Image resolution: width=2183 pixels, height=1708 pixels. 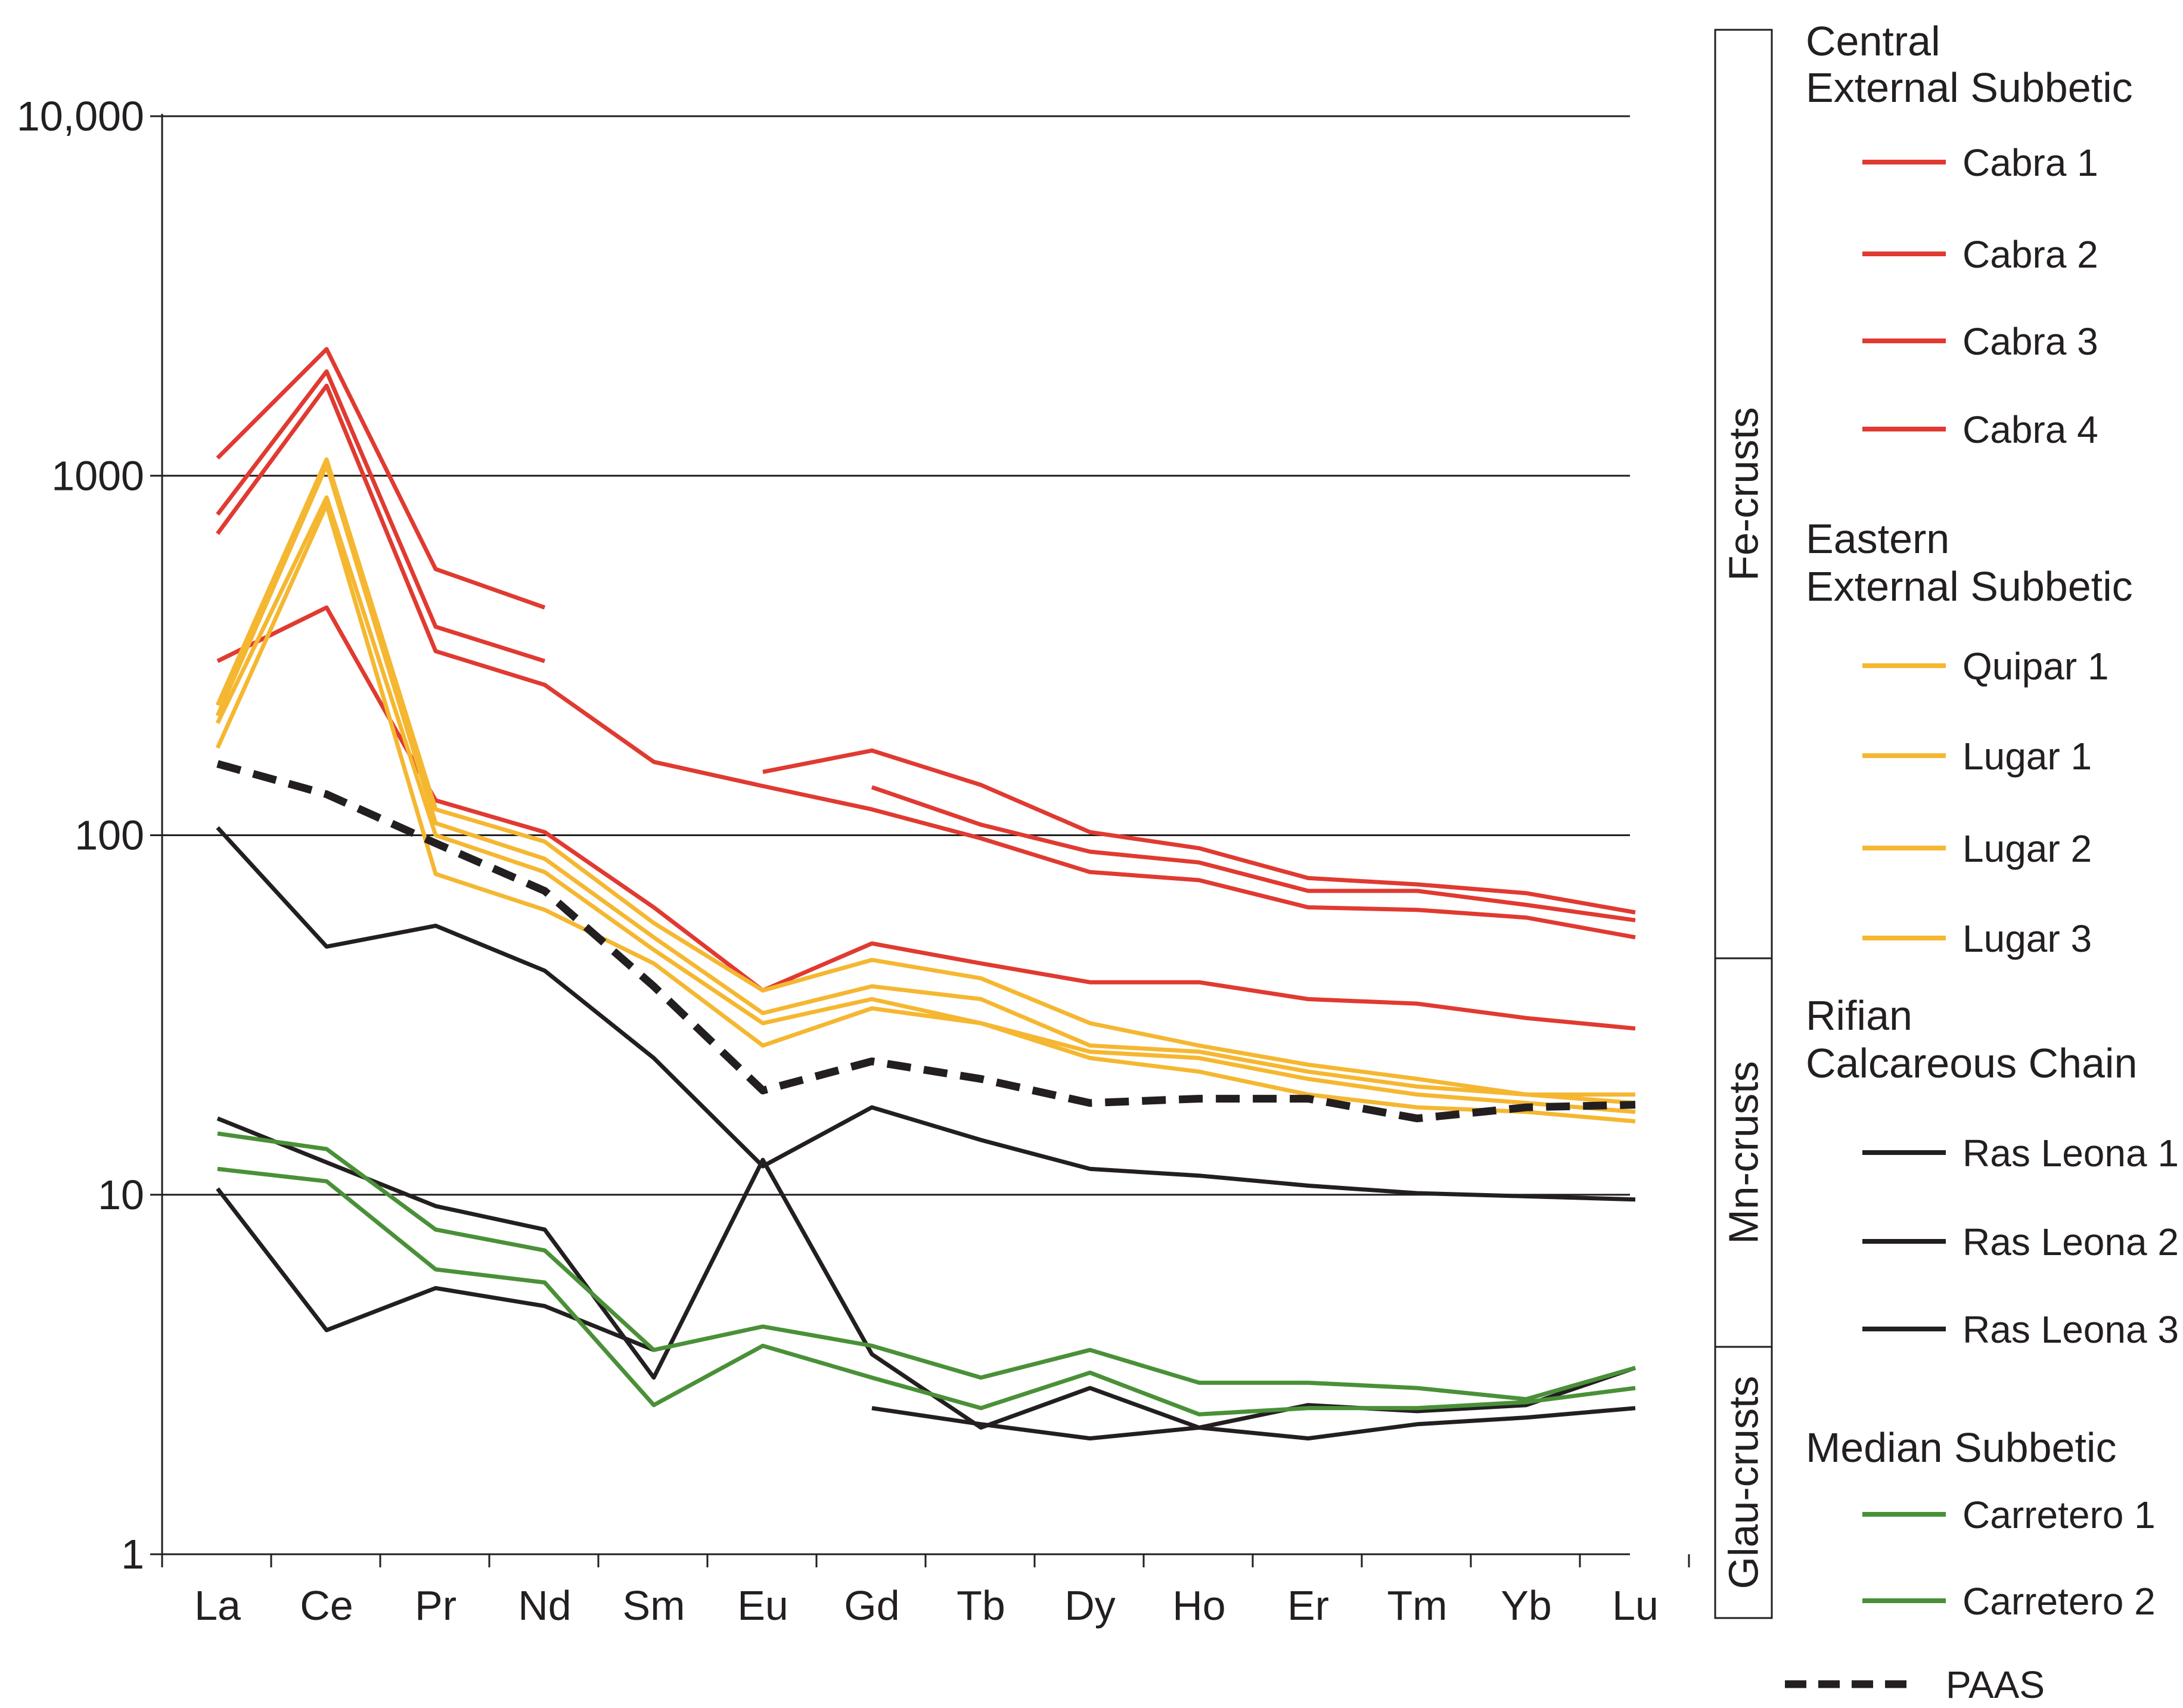 What do you see at coordinates (2027, 848) in the screenshot?
I see `legend-item-label: Lugar 2` at bounding box center [2027, 848].